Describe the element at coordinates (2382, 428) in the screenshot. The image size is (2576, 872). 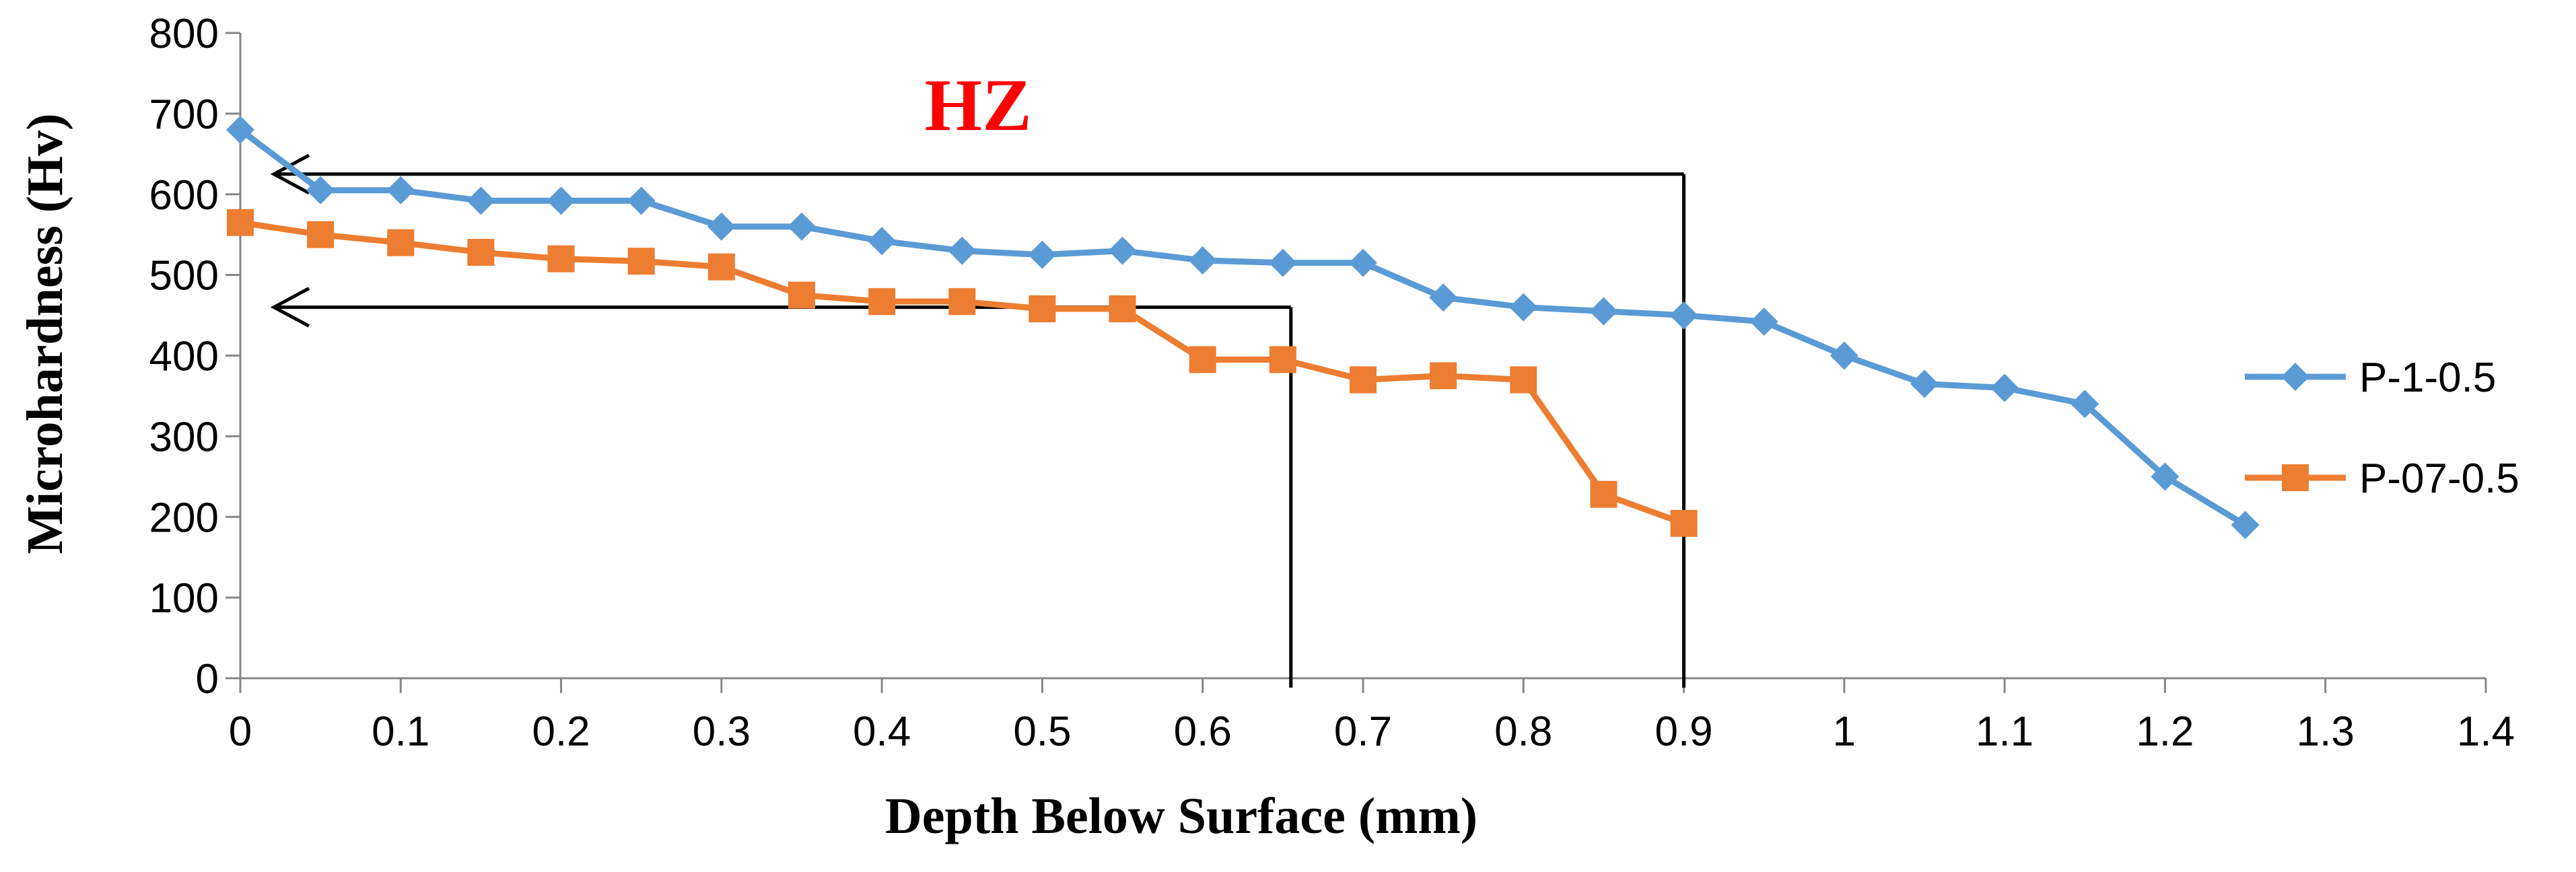
I see `legend: P-1-0.5 P-07-0.5` at that location.